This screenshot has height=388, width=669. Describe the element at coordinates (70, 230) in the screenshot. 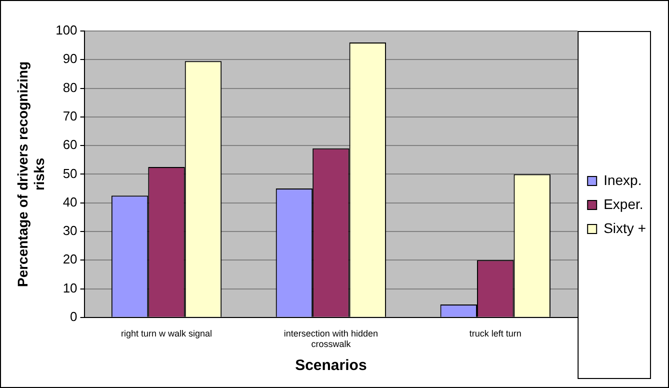

I see `y-tick-label: 30` at that location.